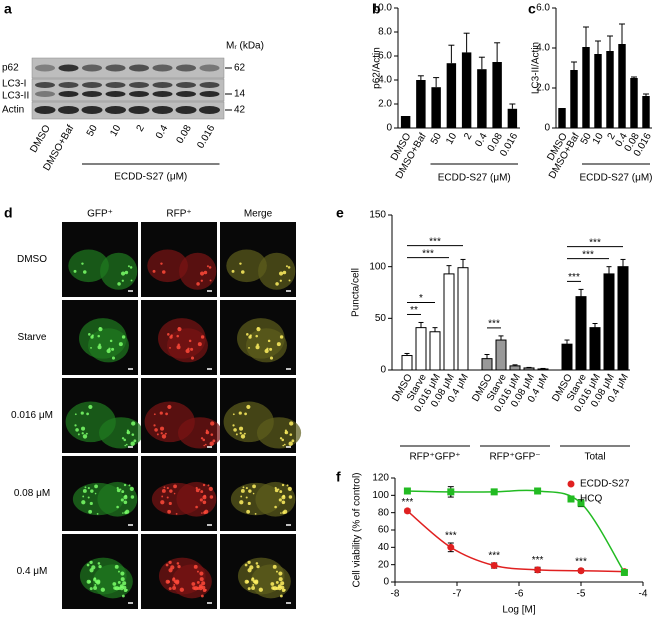 This screenshot has height=624, width=658. Describe the element at coordinates (240, 94) in the screenshot. I see `mw-label: 14` at that location.